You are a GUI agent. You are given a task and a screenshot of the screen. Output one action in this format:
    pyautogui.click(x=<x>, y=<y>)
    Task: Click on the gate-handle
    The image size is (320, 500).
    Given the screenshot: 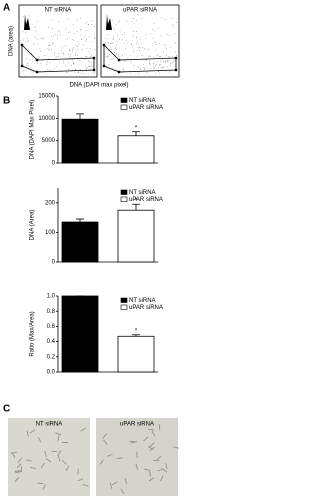 What is the action you would take?
    pyautogui.click(x=37, y=60)
    